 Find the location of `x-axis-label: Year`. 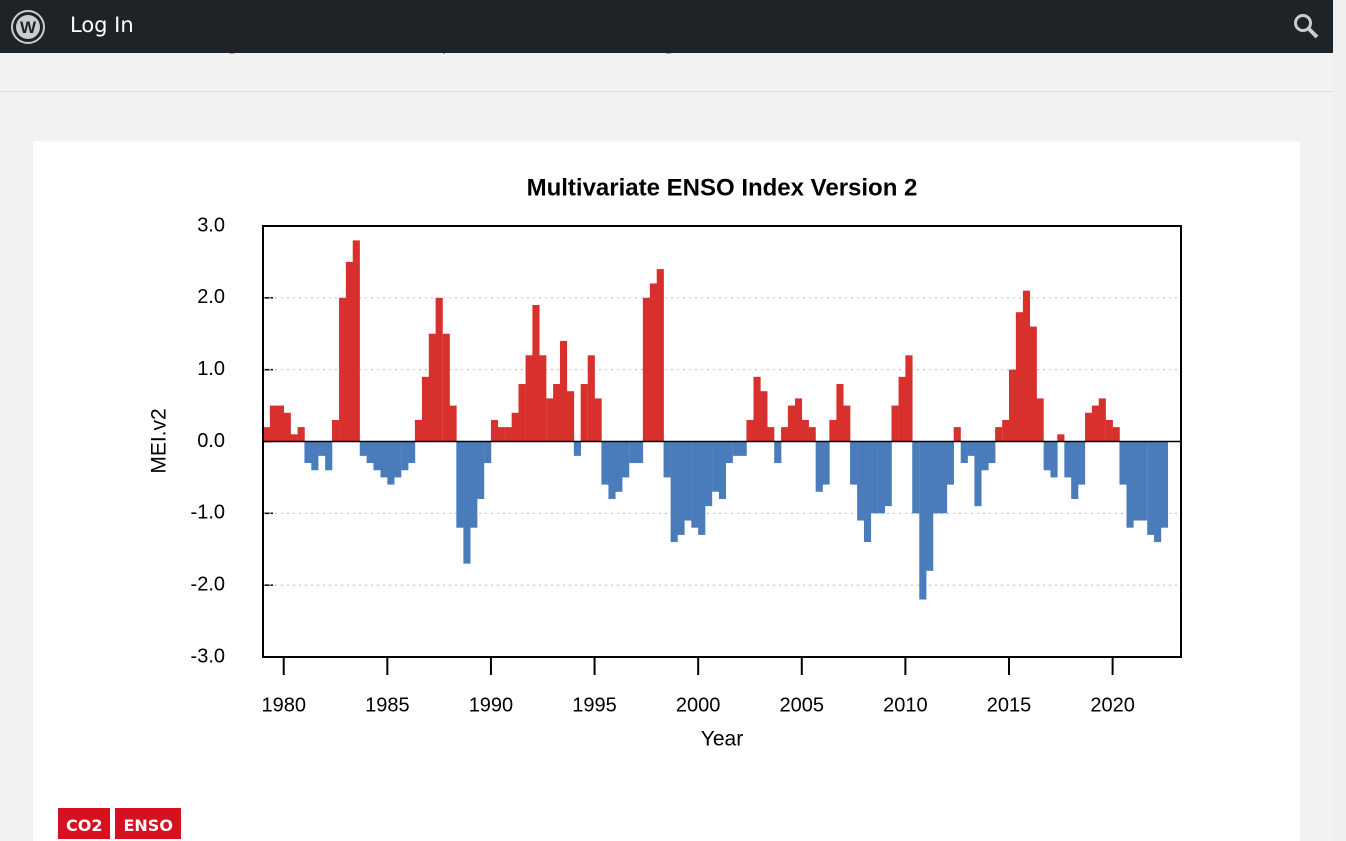

x-axis-label: Year is located at coordinates (722, 739).